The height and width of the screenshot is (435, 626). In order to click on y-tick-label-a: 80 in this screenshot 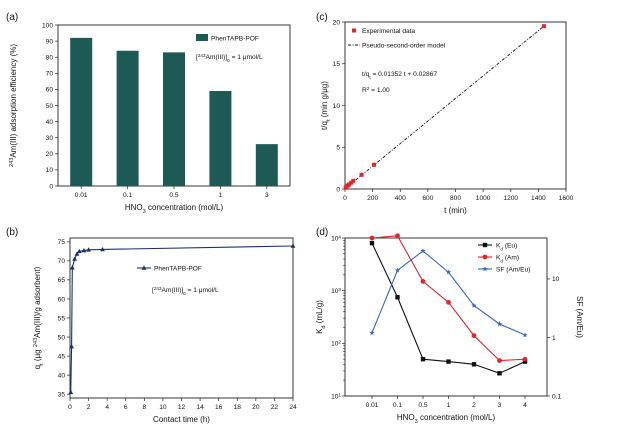, I will do `click(50, 58)`.